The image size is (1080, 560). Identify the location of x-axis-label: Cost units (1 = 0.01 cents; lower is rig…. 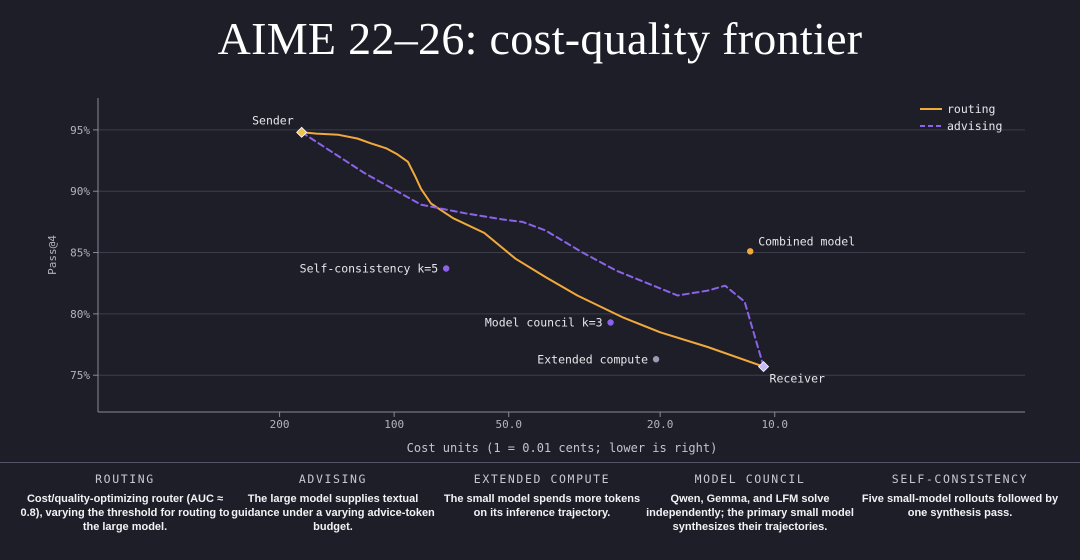
(562, 448).